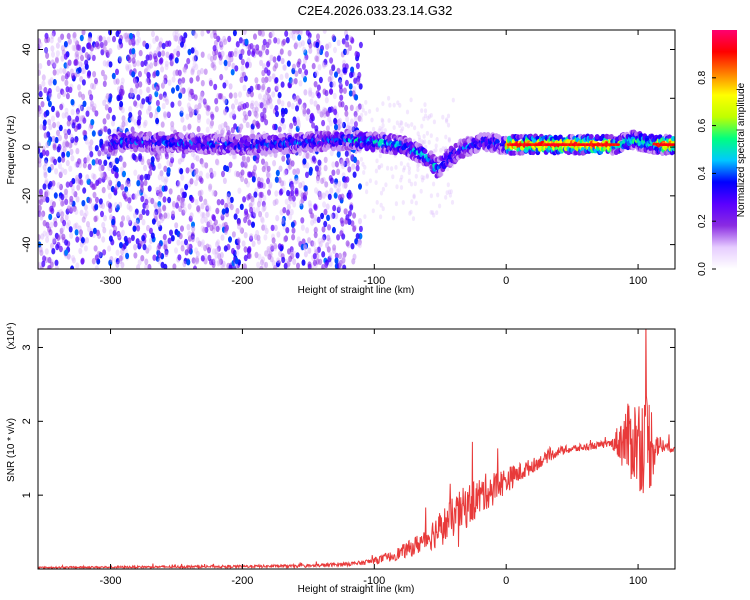 The height and width of the screenshot is (600, 750). Describe the element at coordinates (706, 173) in the screenshot. I see `colorbar-ticks: 0.00.20.40.60.8` at that location.